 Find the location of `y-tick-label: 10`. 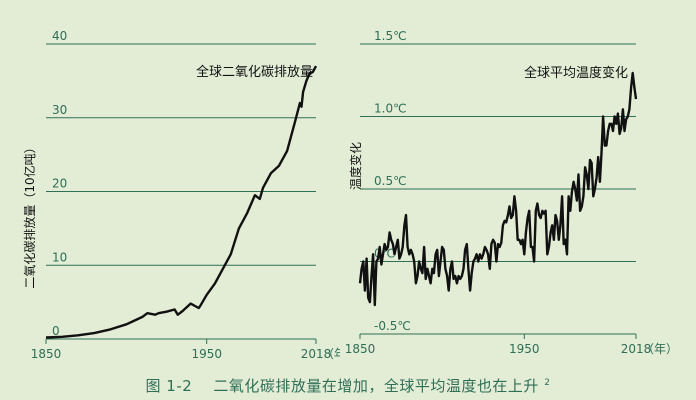

y-tick-label: 10 is located at coordinates (59, 257).